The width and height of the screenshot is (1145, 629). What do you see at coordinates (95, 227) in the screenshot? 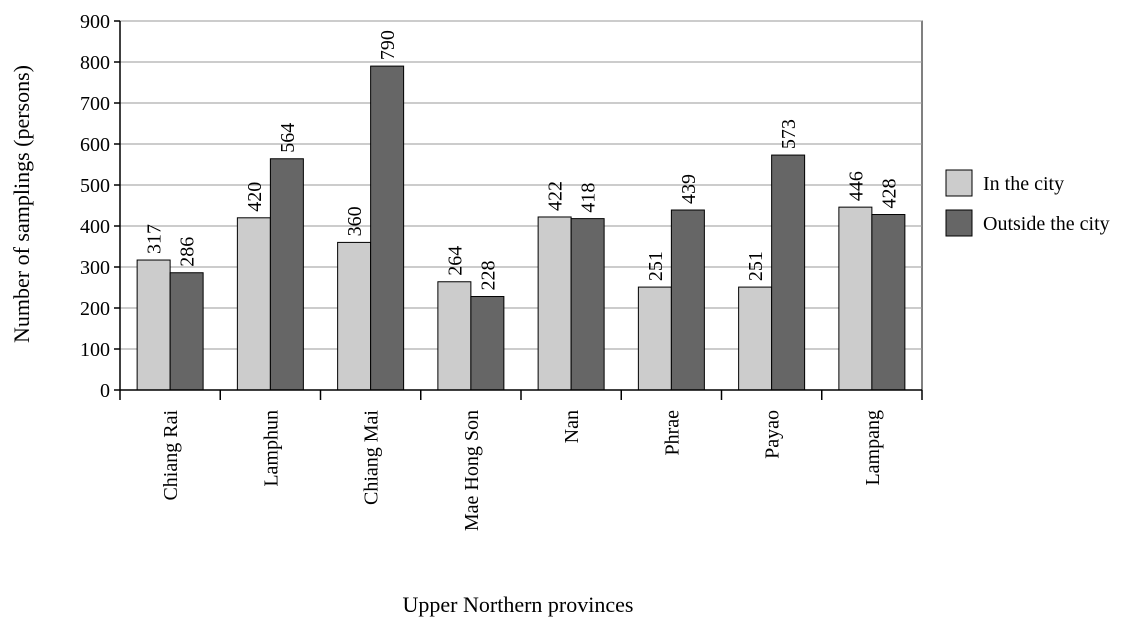
I see `y-tick-label: 400` at bounding box center [95, 227].